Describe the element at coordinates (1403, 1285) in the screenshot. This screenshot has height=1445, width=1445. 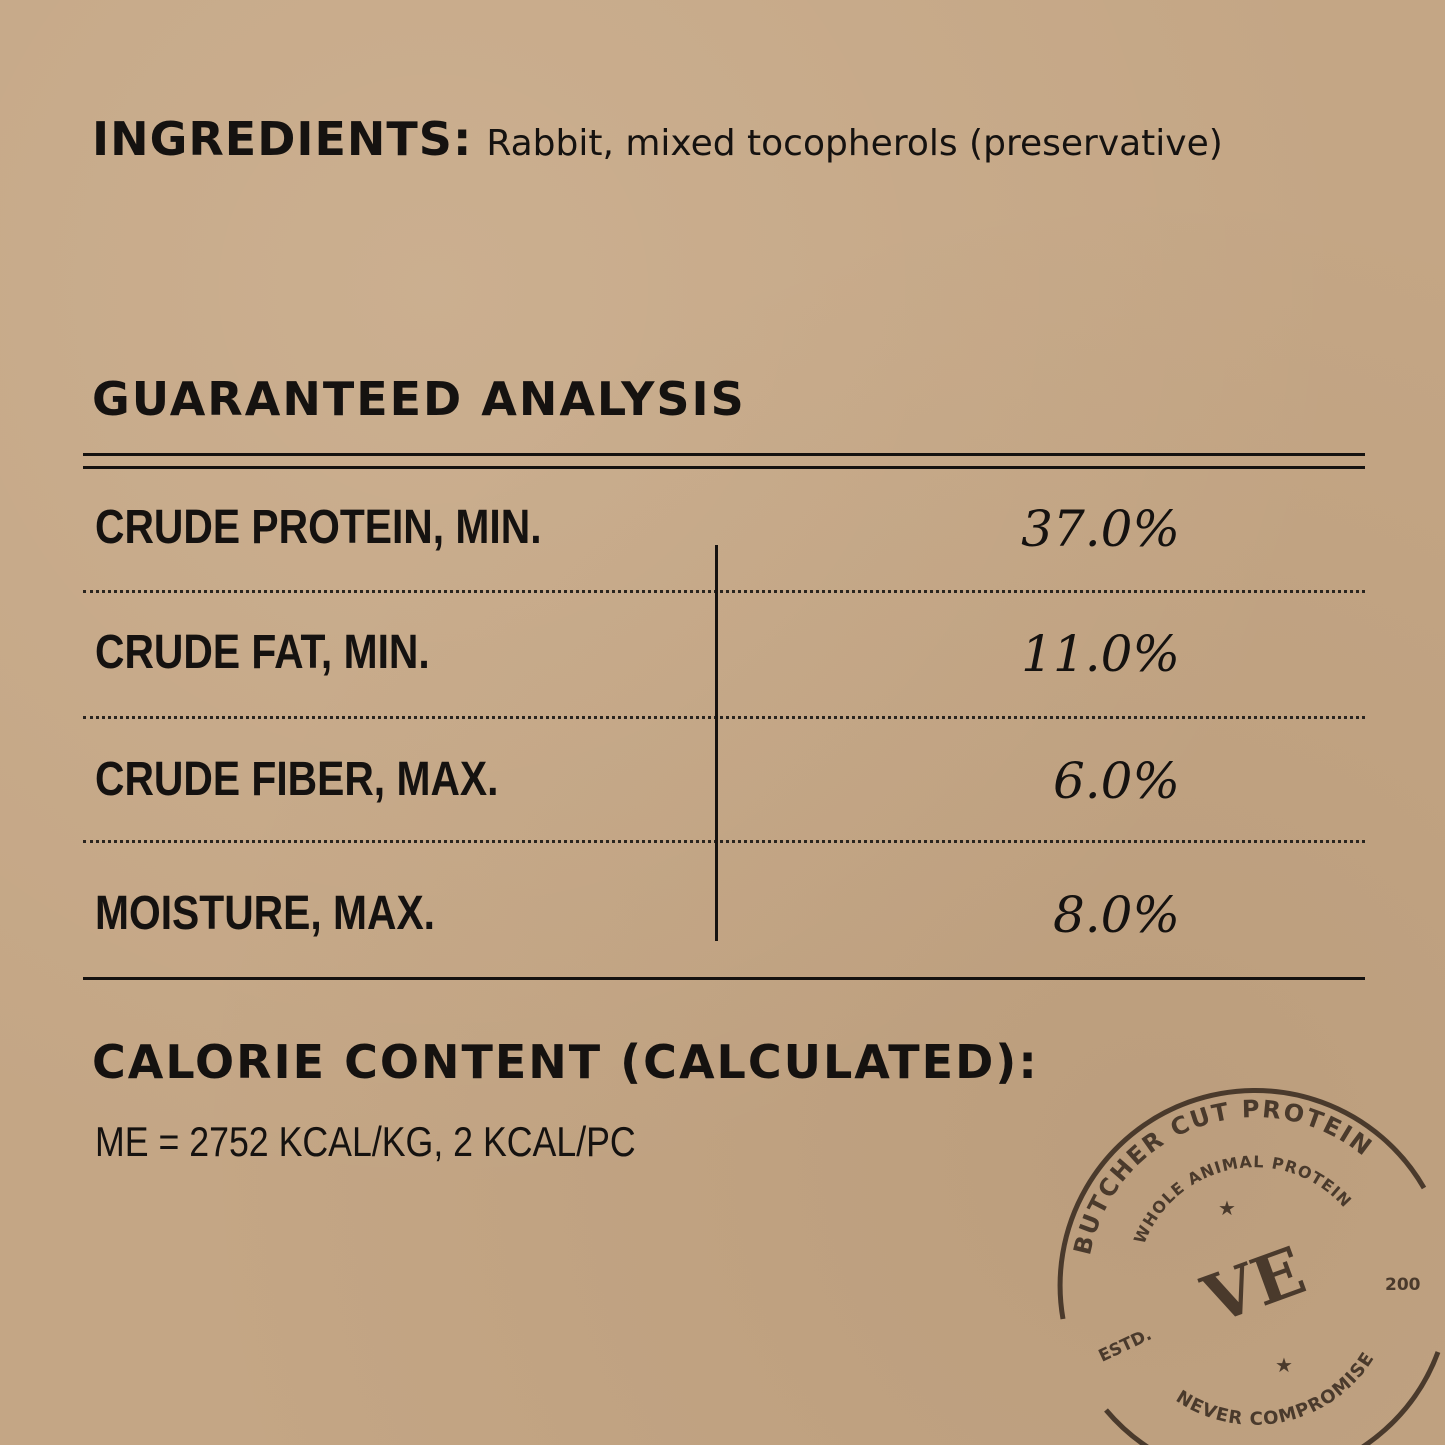
I see `stamp-year: 200` at that location.